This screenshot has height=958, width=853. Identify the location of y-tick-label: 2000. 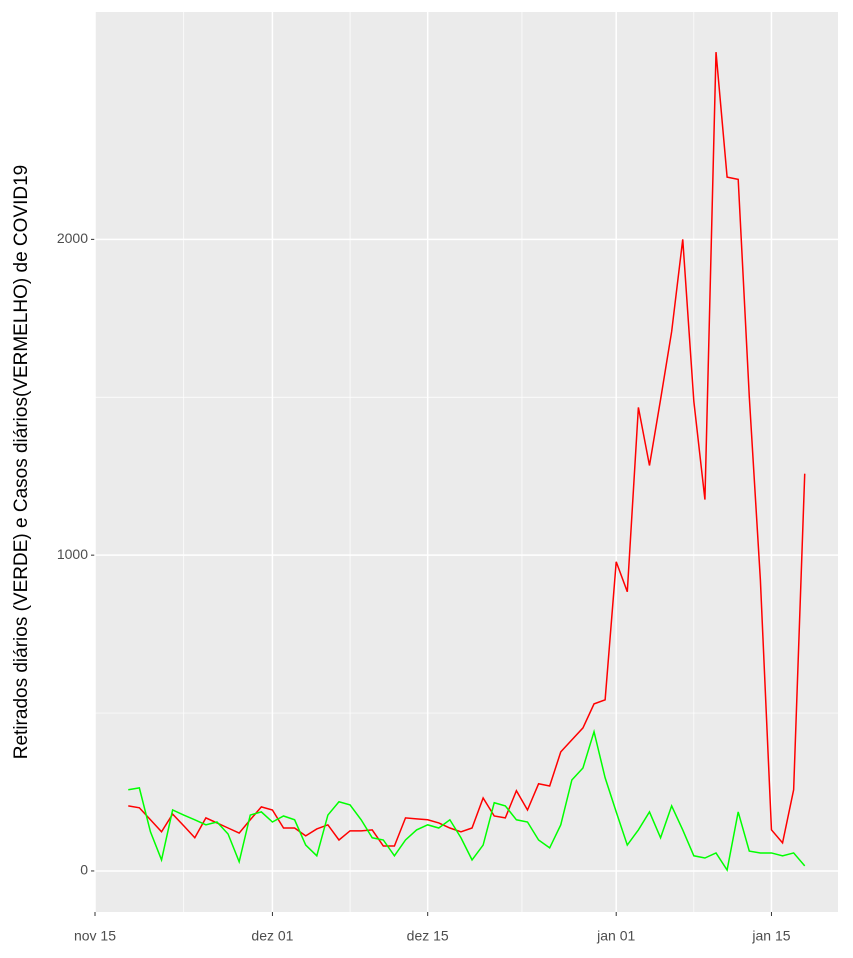
(72, 238).